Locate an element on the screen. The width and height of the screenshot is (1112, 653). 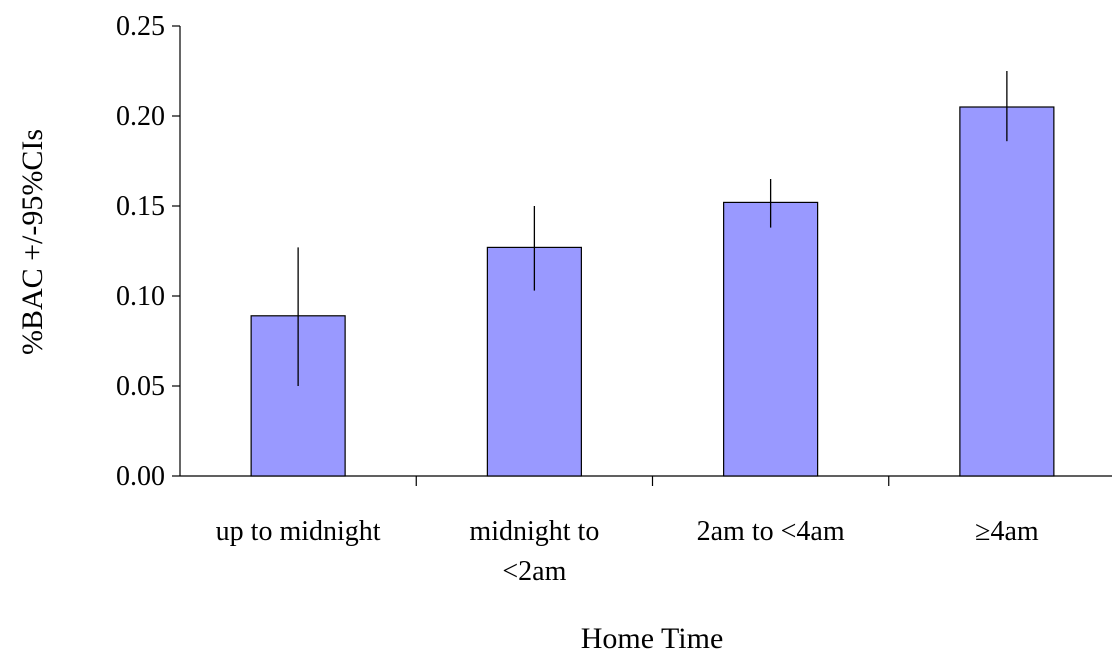
x-tick-label: ≥4am is located at coordinates (1007, 531).